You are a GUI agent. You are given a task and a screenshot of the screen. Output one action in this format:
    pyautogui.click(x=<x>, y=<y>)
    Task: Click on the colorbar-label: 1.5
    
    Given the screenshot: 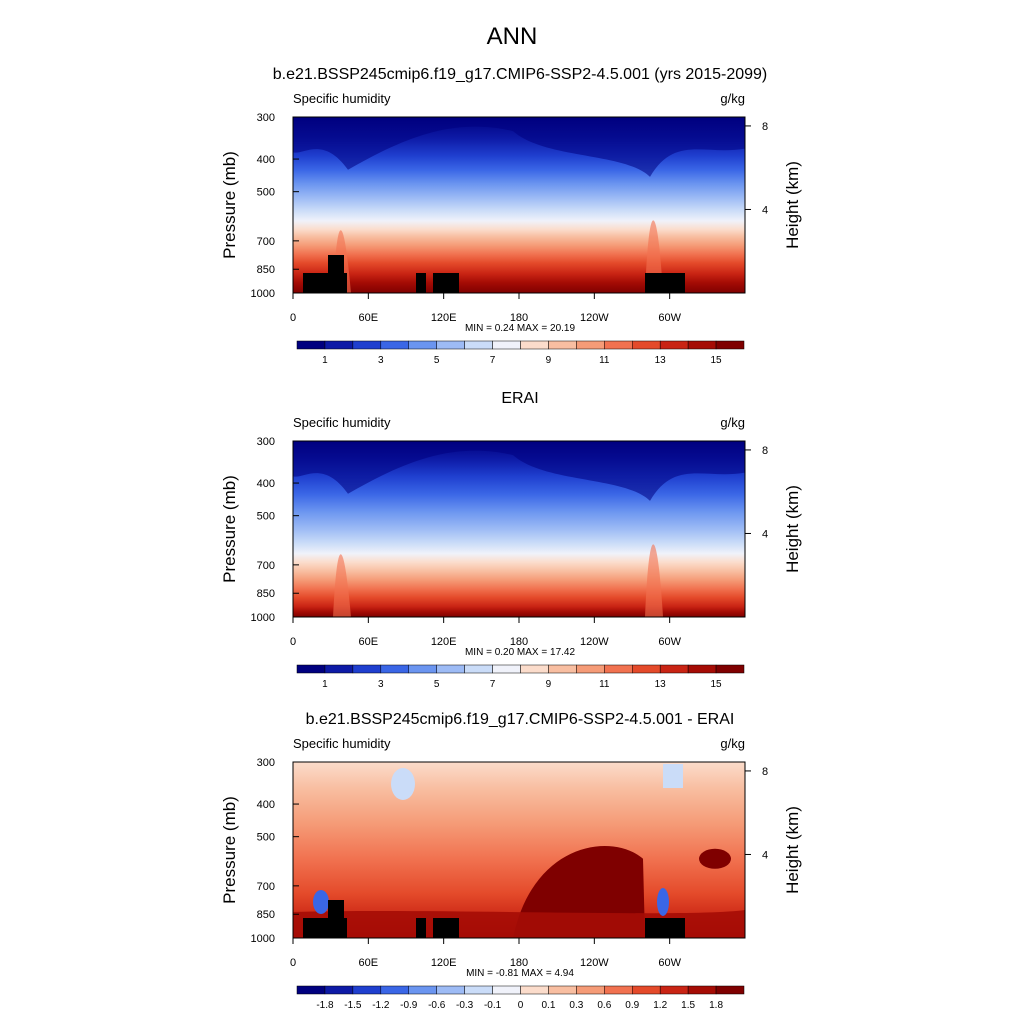 What is the action you would take?
    pyautogui.click(x=688, y=1005)
    